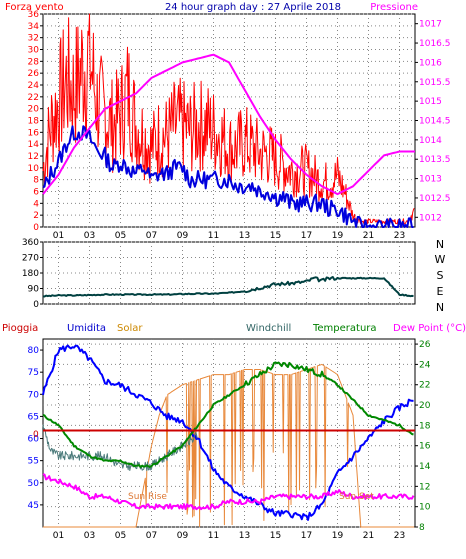 The height and width of the screenshot is (559, 466). What do you see at coordinates (120, 448) in the screenshot?
I see `series-windchill` at bounding box center [120, 448].